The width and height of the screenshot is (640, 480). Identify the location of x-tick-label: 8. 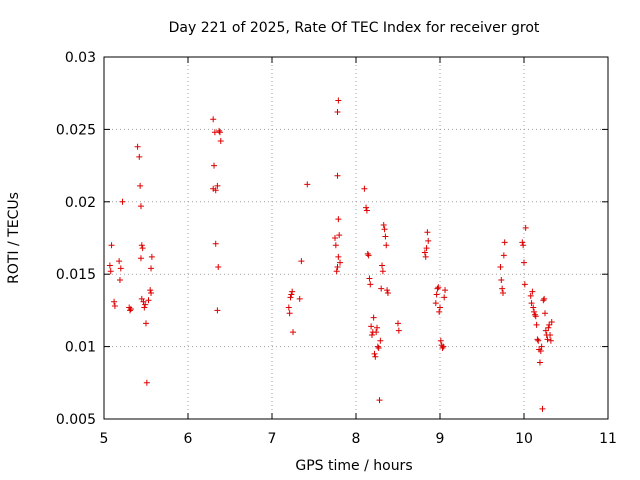
(356, 439).